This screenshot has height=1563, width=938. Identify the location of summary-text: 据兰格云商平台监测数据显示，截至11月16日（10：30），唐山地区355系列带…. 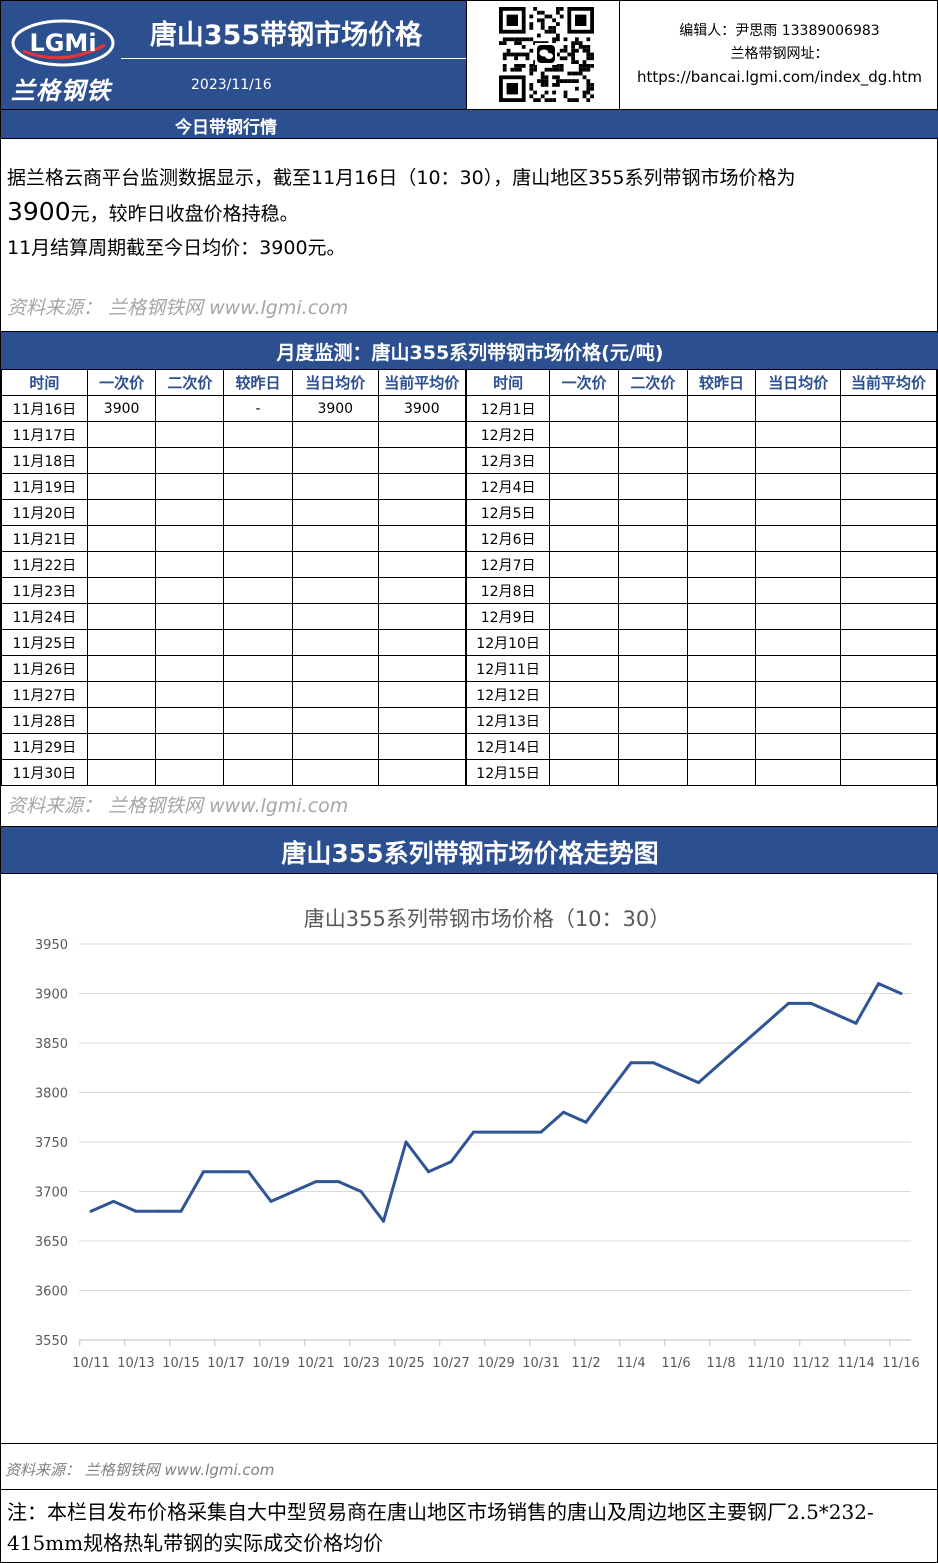
(467, 213).